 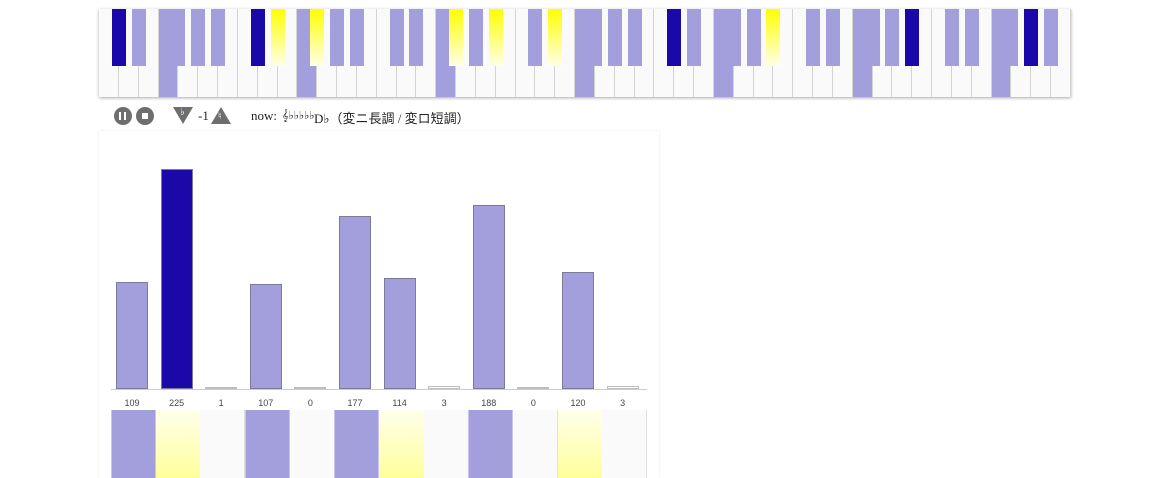 What do you see at coordinates (267, 444) in the screenshot?
I see `pc-key-d-sharp` at bounding box center [267, 444].